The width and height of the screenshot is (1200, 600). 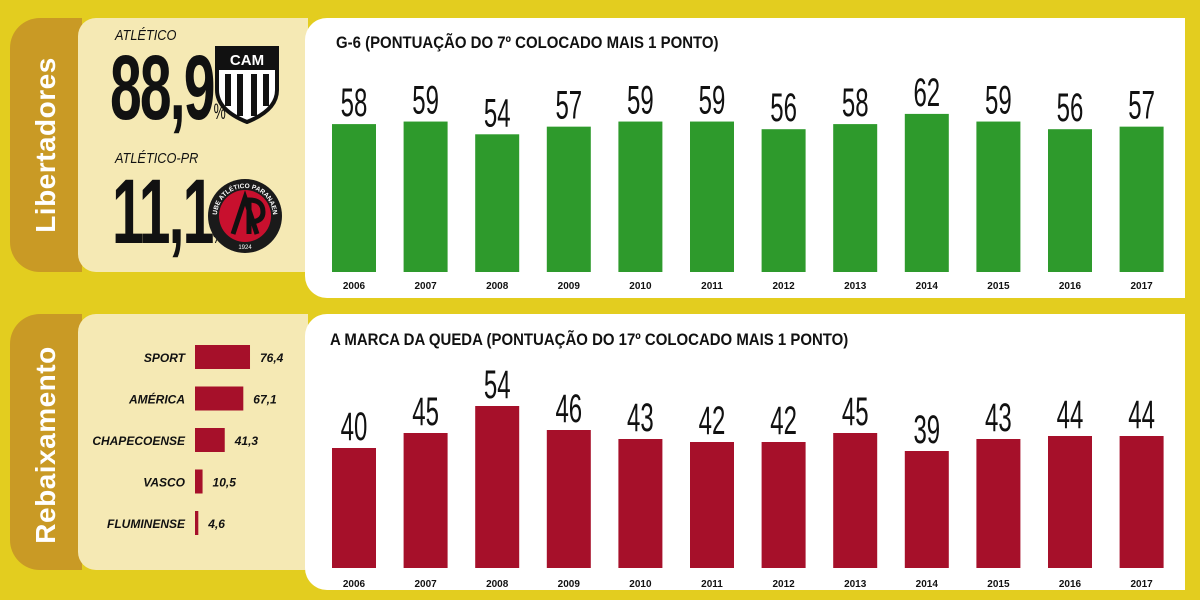 I want to click on team-atletico-percentage: 88,9%, so click(x=168, y=100).